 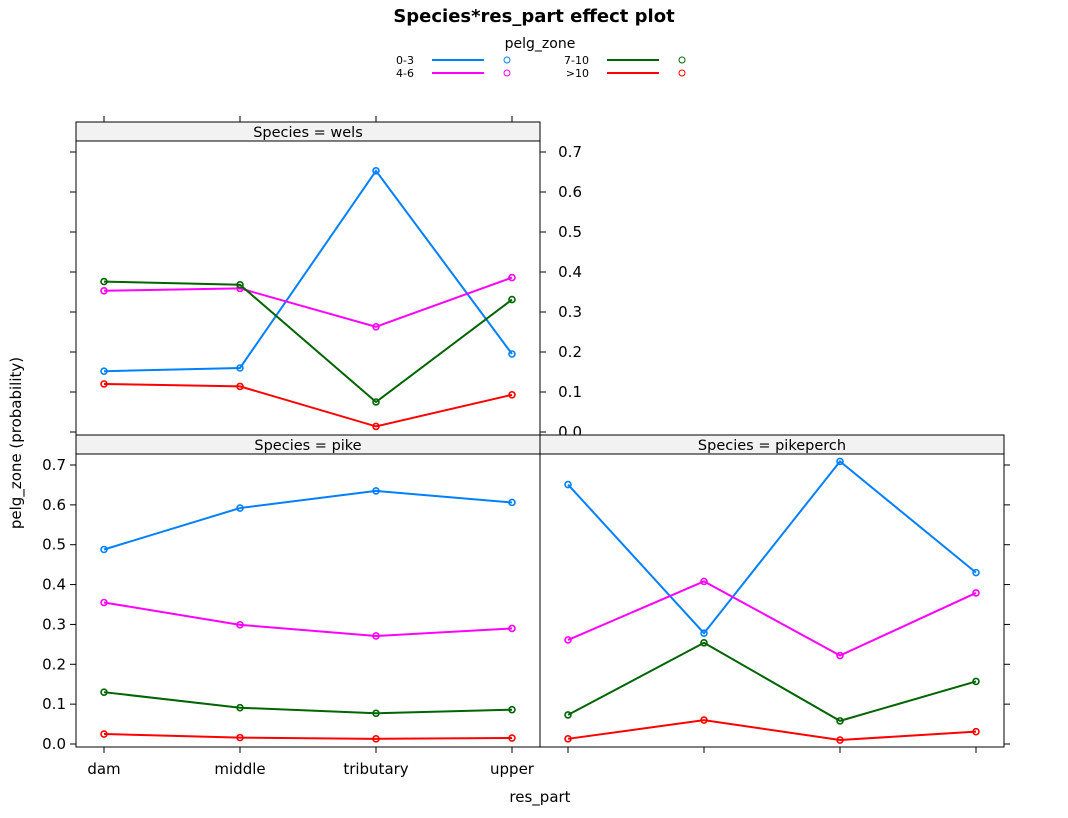 What do you see at coordinates (405, 73) in the screenshot?
I see `legend-label: 4-6` at bounding box center [405, 73].